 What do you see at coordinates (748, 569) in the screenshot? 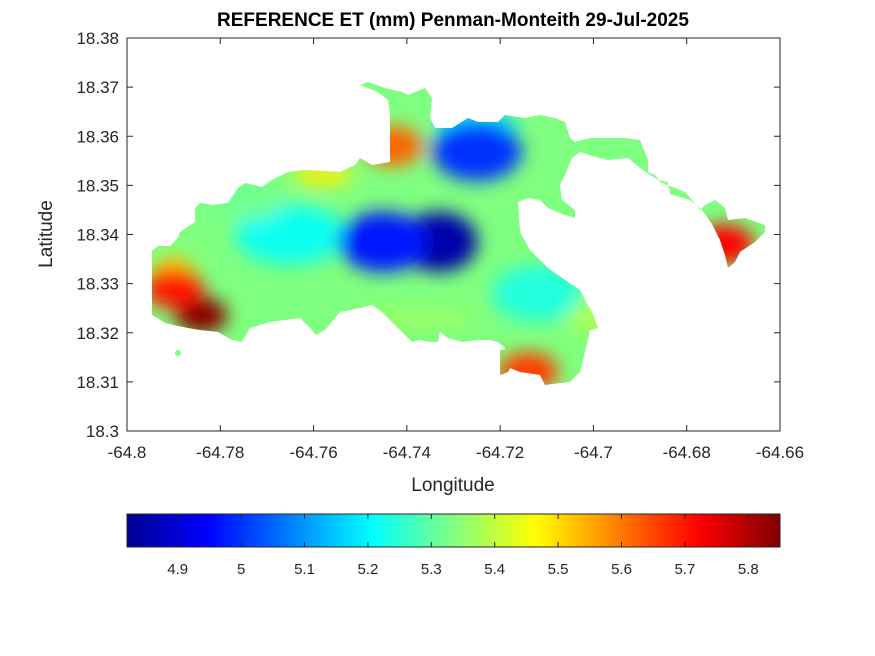
I see `colorbar-tick-label: 5.8` at bounding box center [748, 569].